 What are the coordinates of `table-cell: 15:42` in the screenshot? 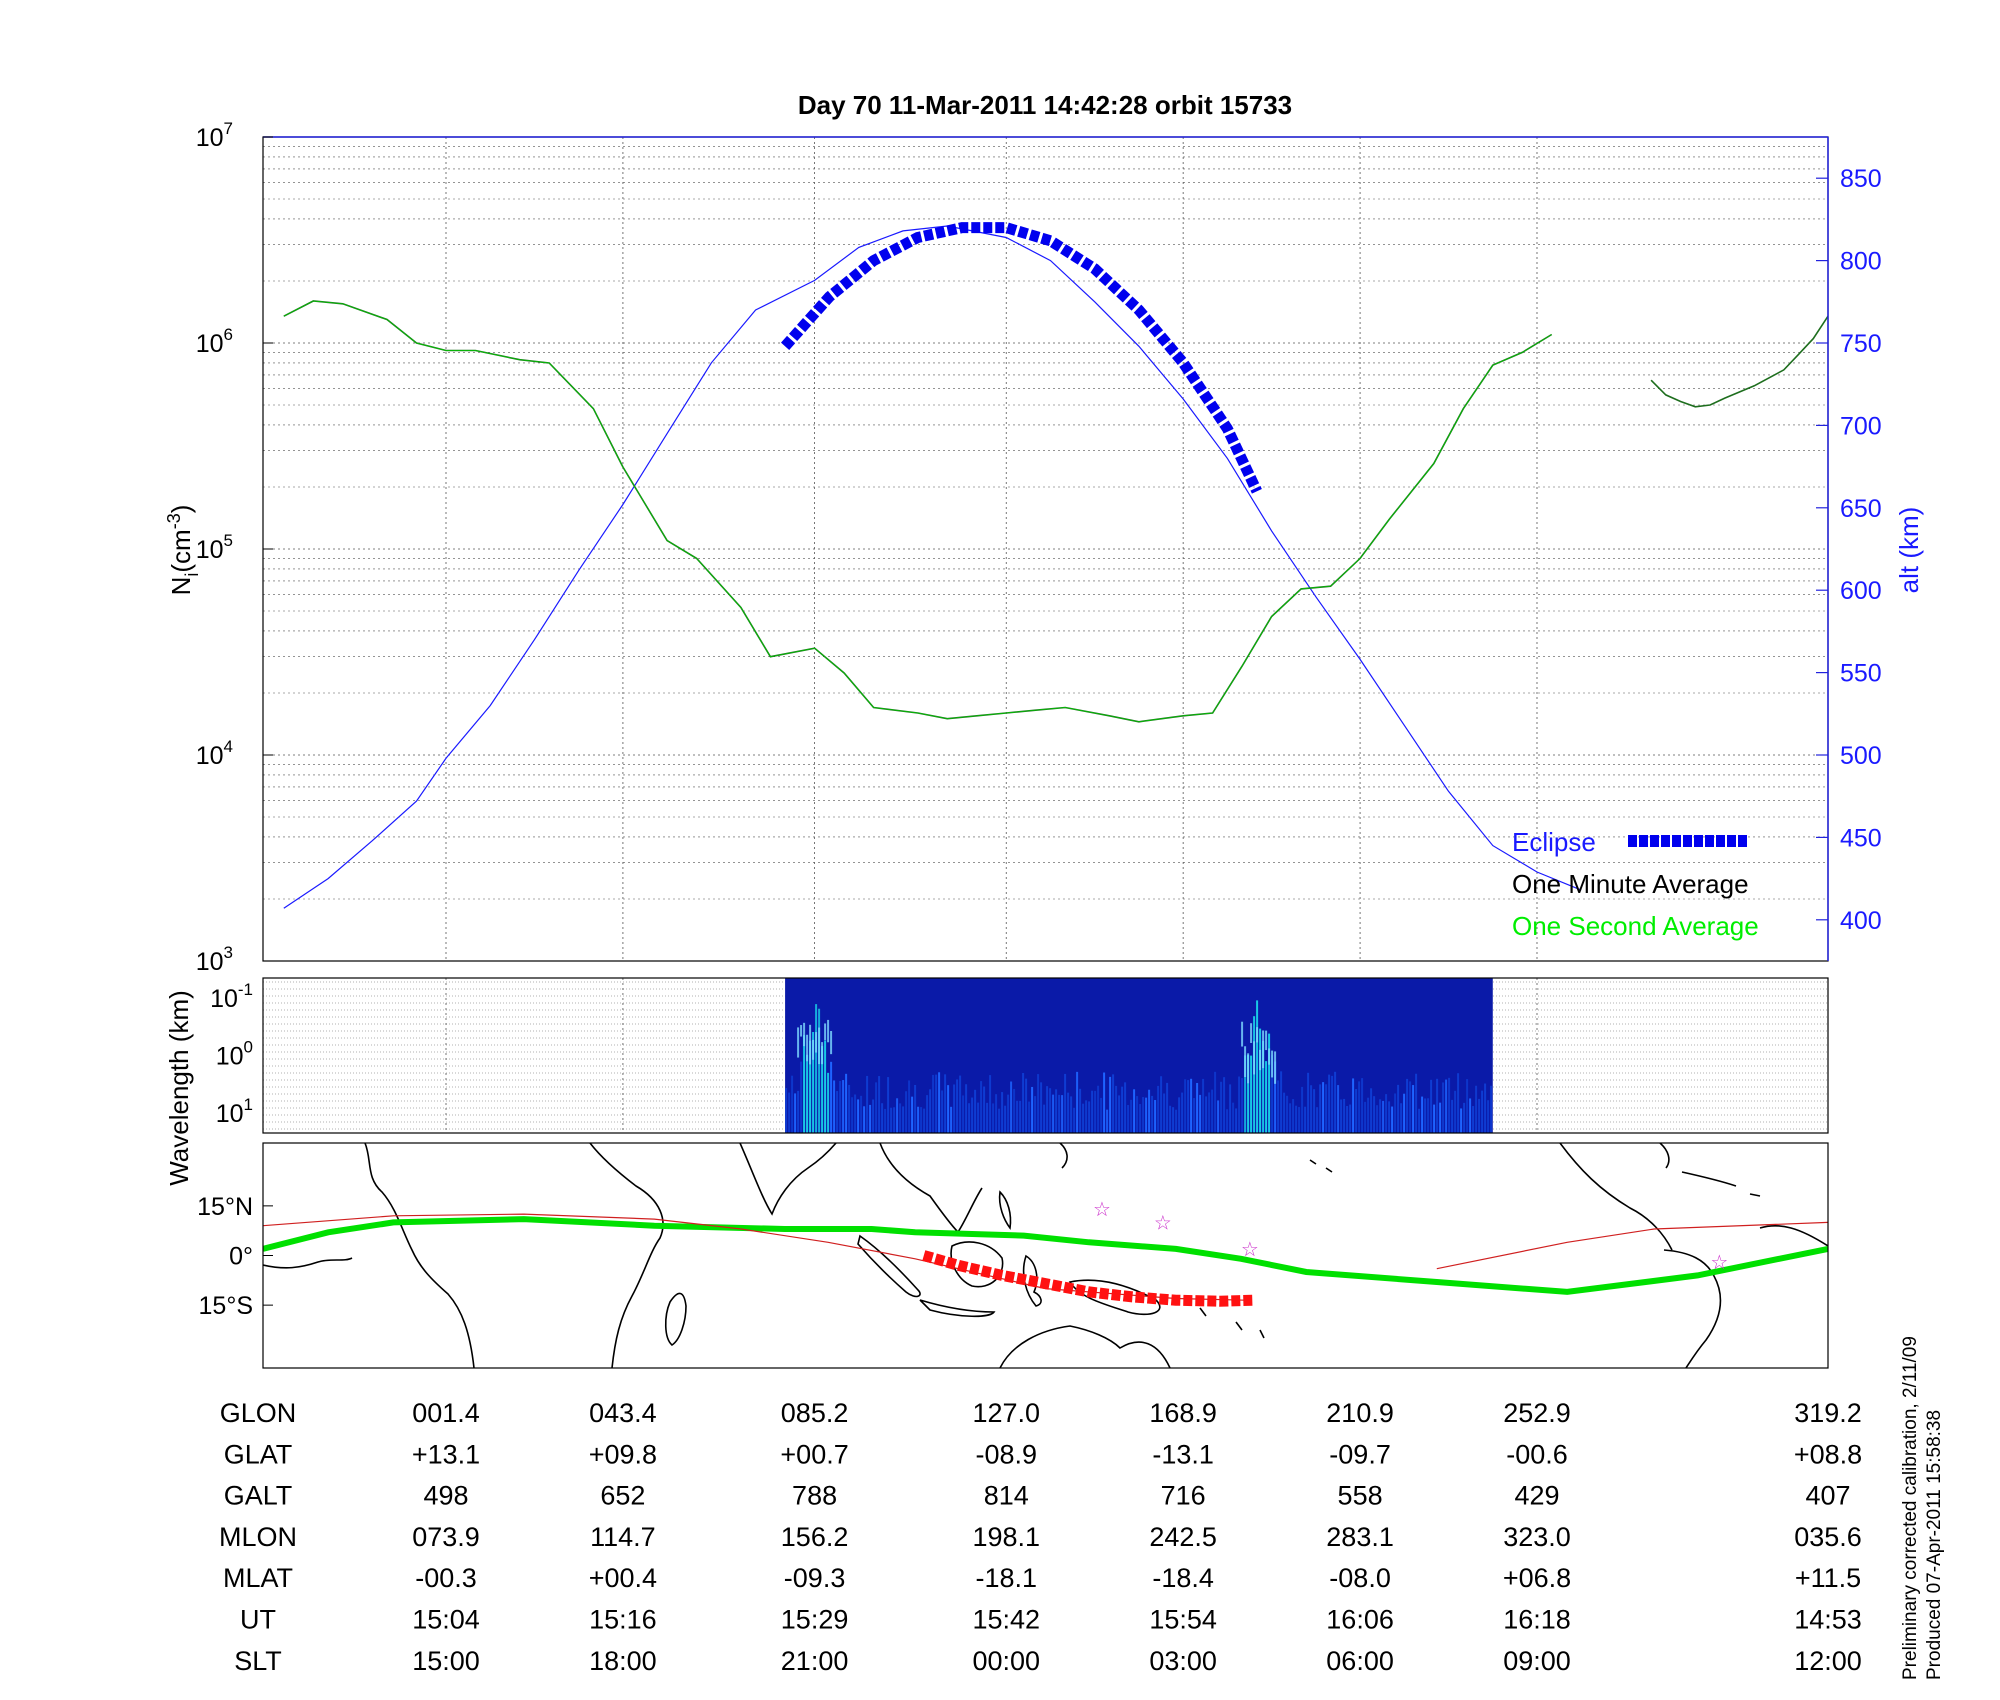 It's located at (1006, 1620).